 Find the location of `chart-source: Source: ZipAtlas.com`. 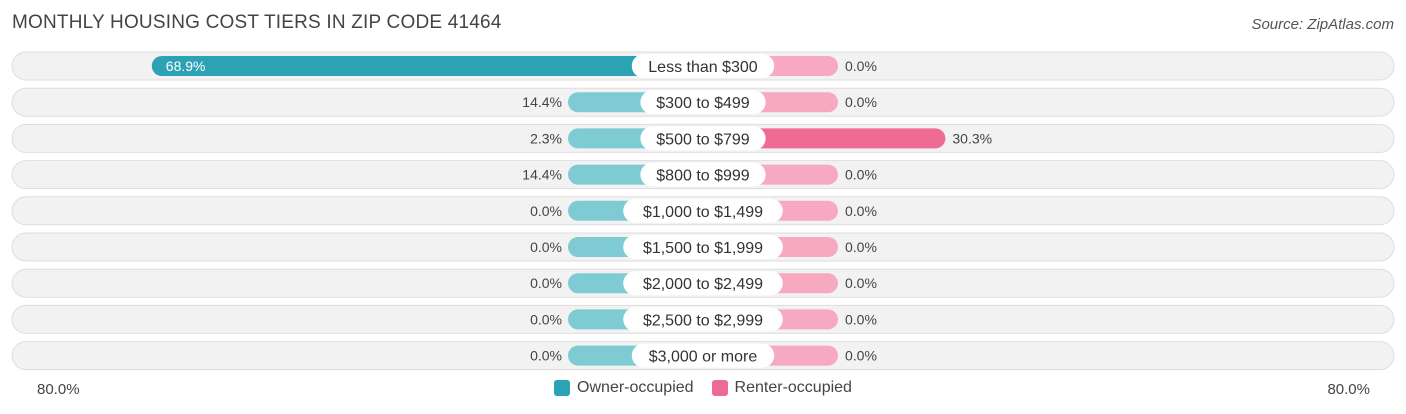

chart-source: Source: ZipAtlas.com is located at coordinates (1322, 24).